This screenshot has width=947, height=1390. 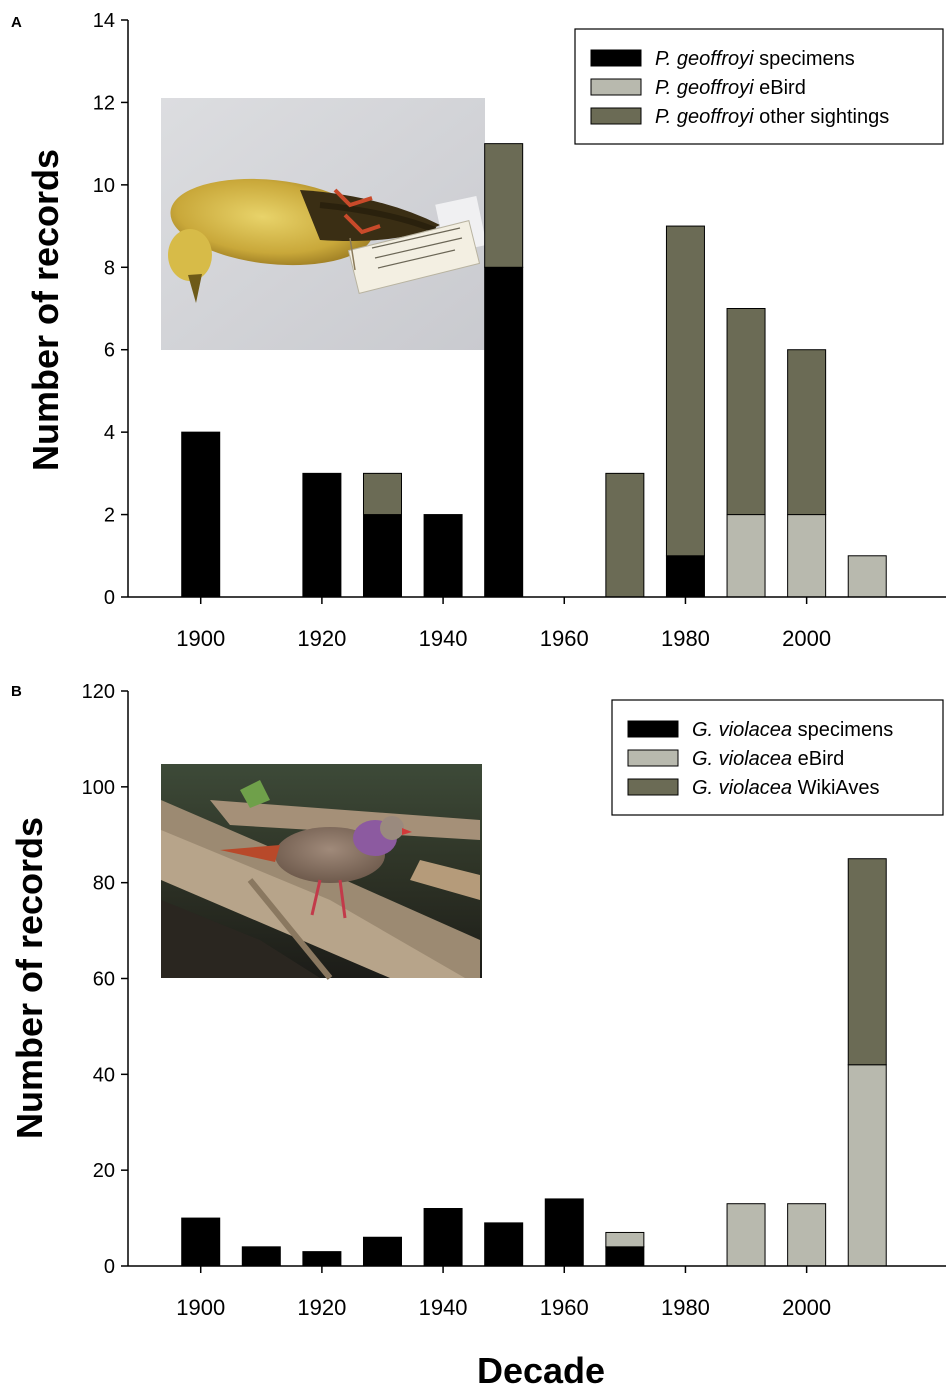 What do you see at coordinates (503, 624) in the screenshot?
I see `panel-a-xticks: 1900 1920 1940 1960 1980 2000` at bounding box center [503, 624].